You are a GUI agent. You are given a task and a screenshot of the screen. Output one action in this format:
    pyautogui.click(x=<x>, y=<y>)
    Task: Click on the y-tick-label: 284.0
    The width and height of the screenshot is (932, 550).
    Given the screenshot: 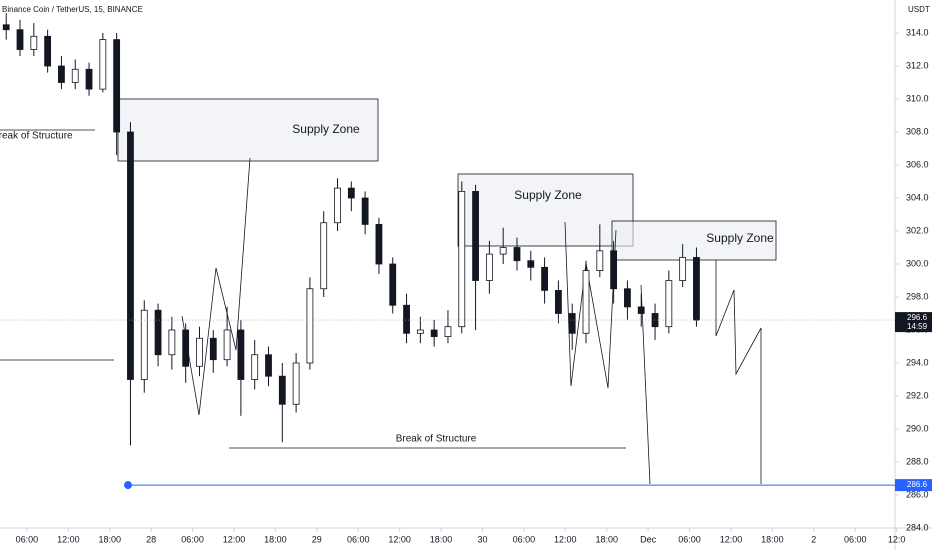 What is the action you would take?
    pyautogui.click(x=917, y=527)
    